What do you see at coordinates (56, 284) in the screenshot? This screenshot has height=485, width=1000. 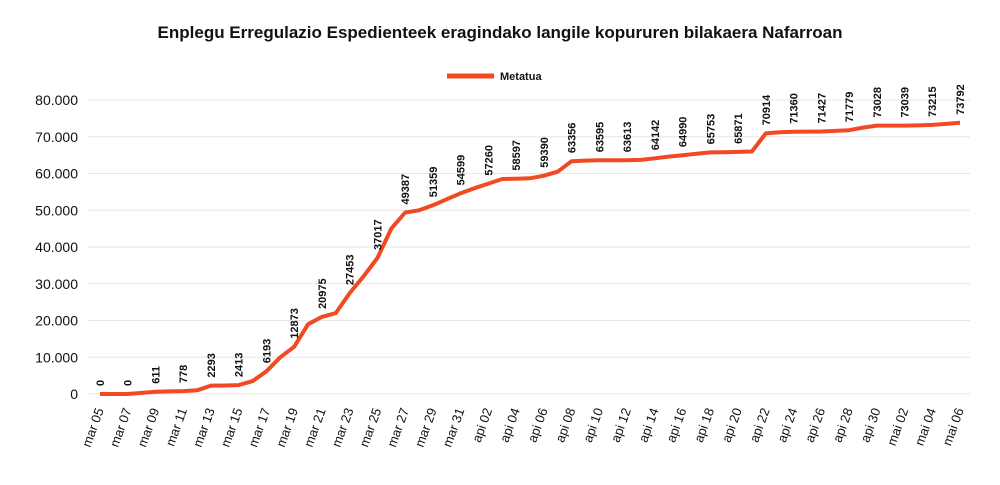 I see `y-tick-label: 30.000` at bounding box center [56, 284].